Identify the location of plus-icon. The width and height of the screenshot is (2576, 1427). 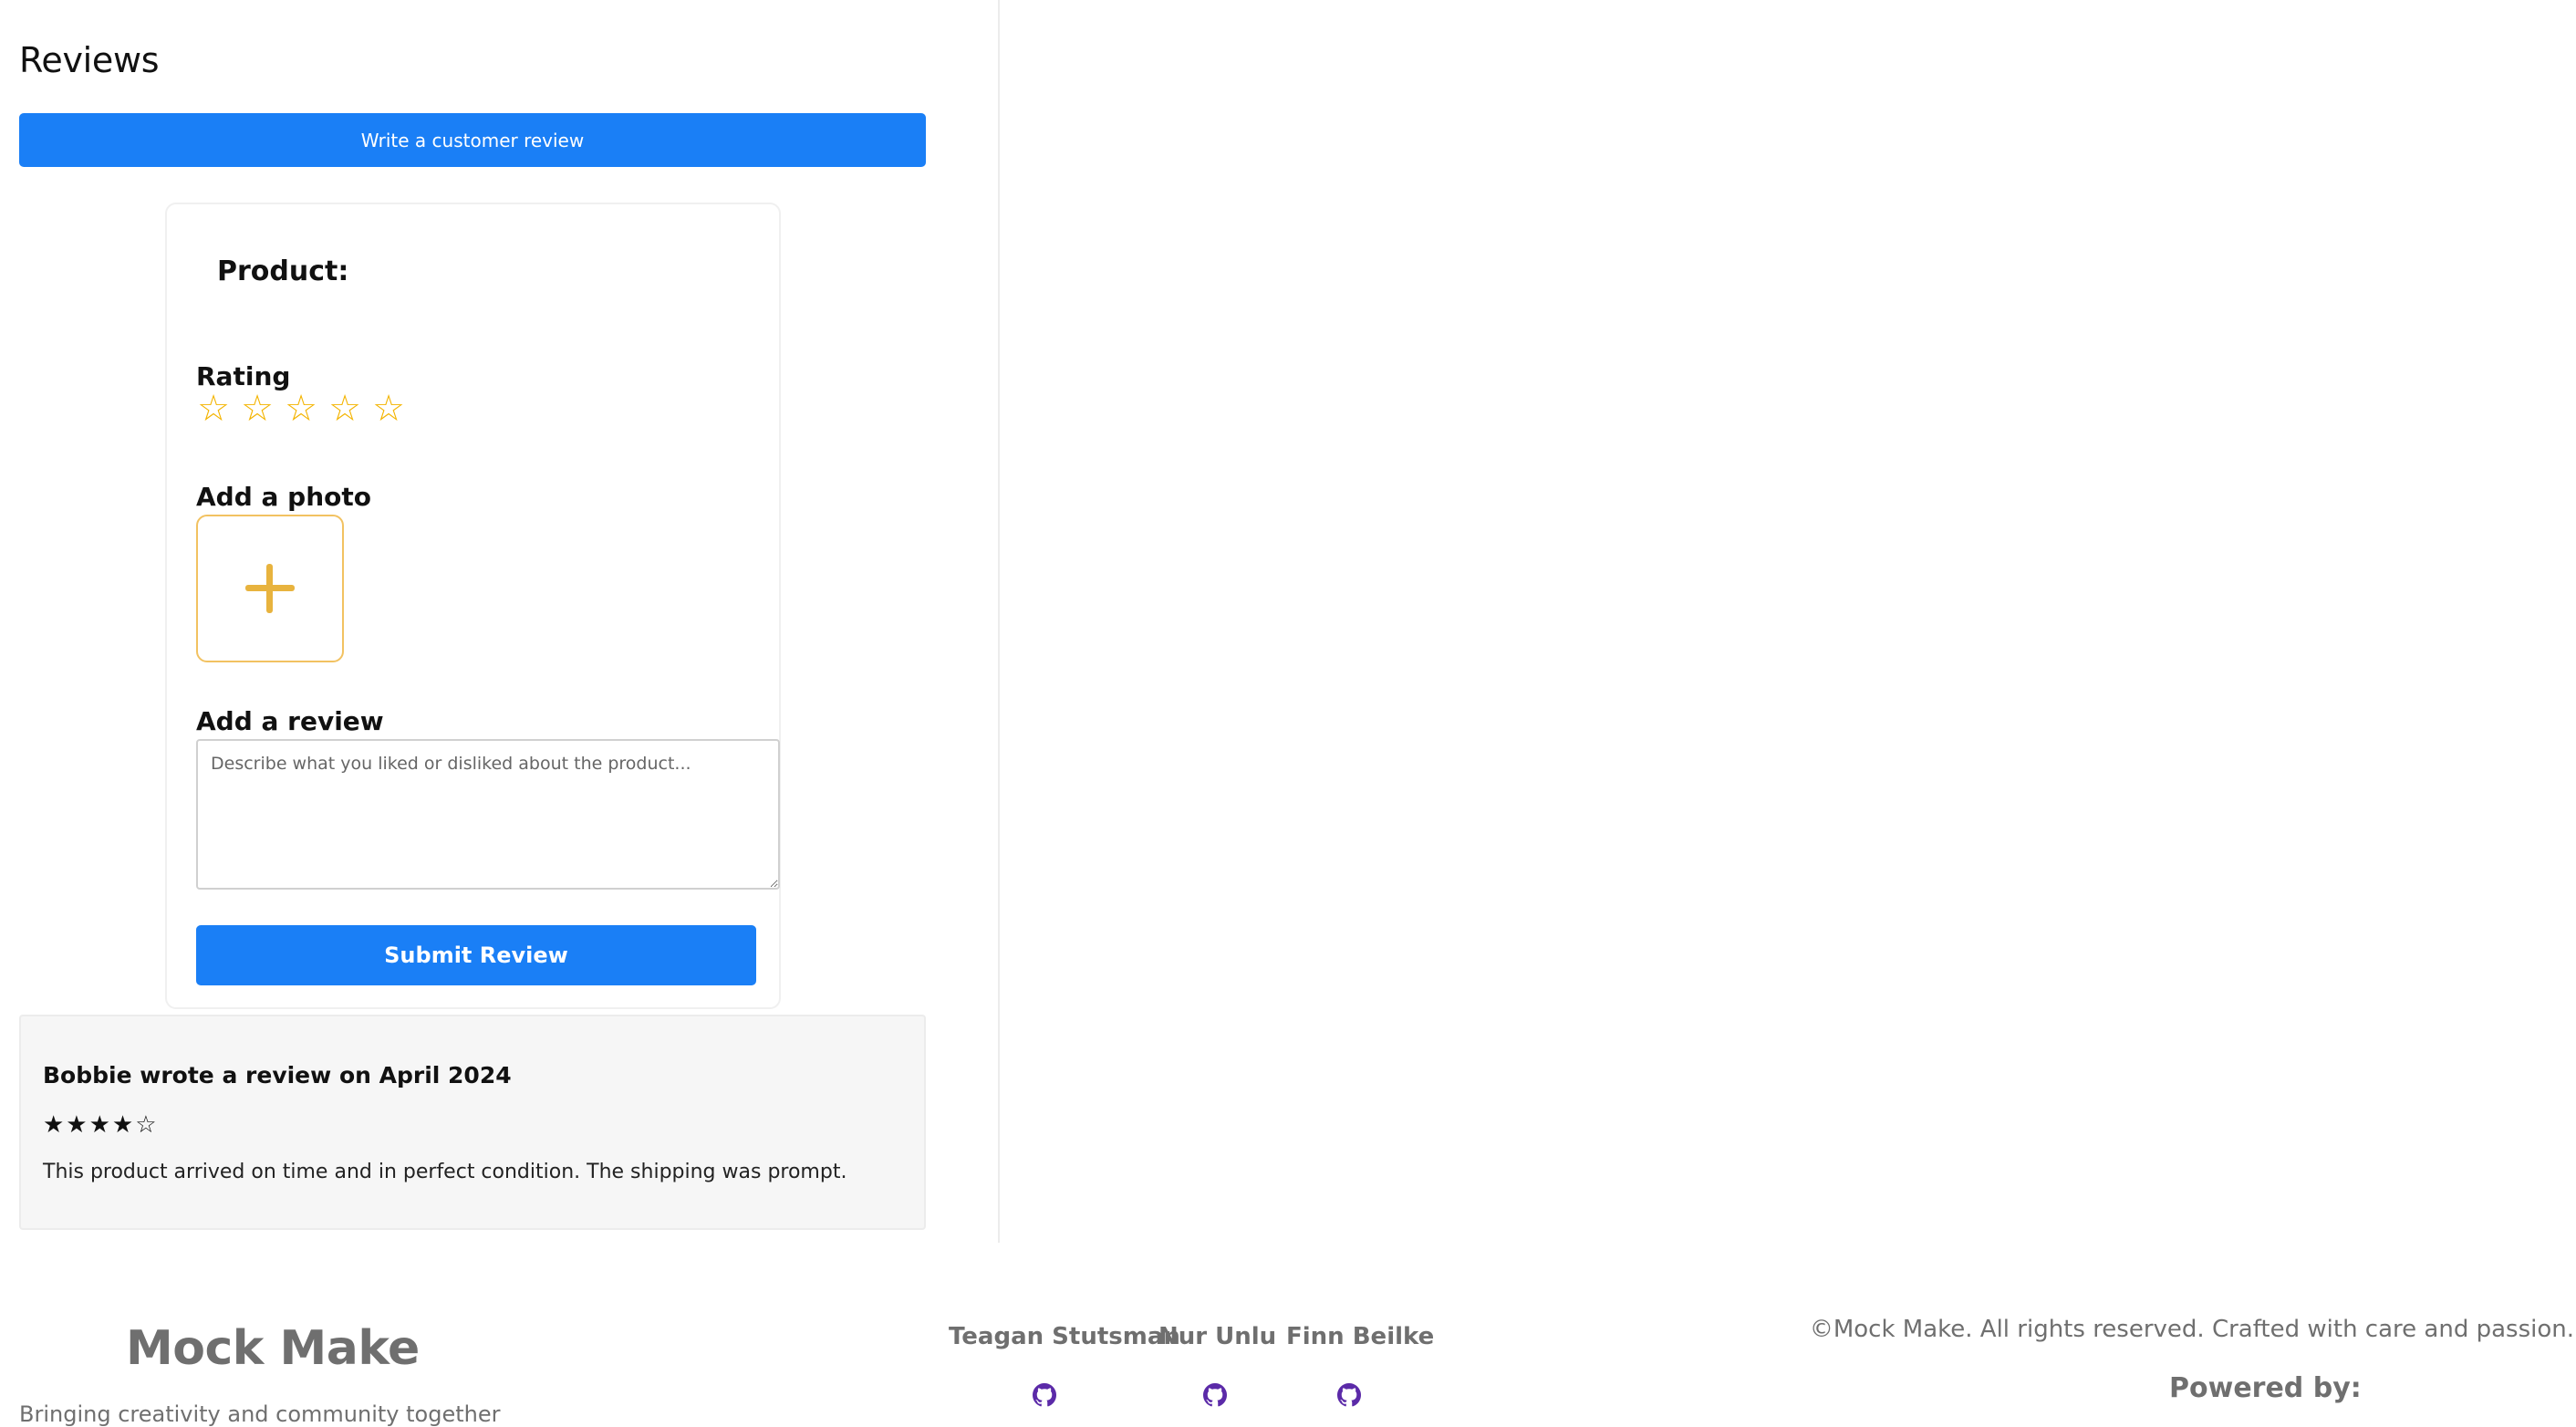
(270, 588).